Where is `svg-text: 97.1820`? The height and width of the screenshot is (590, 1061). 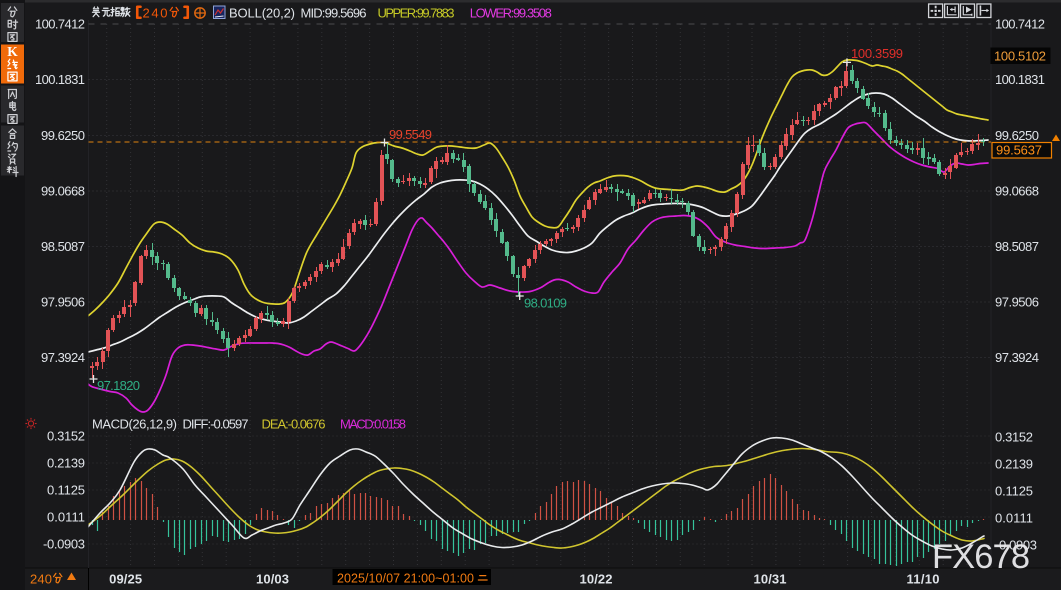 svg-text: 97.1820 is located at coordinates (118, 385).